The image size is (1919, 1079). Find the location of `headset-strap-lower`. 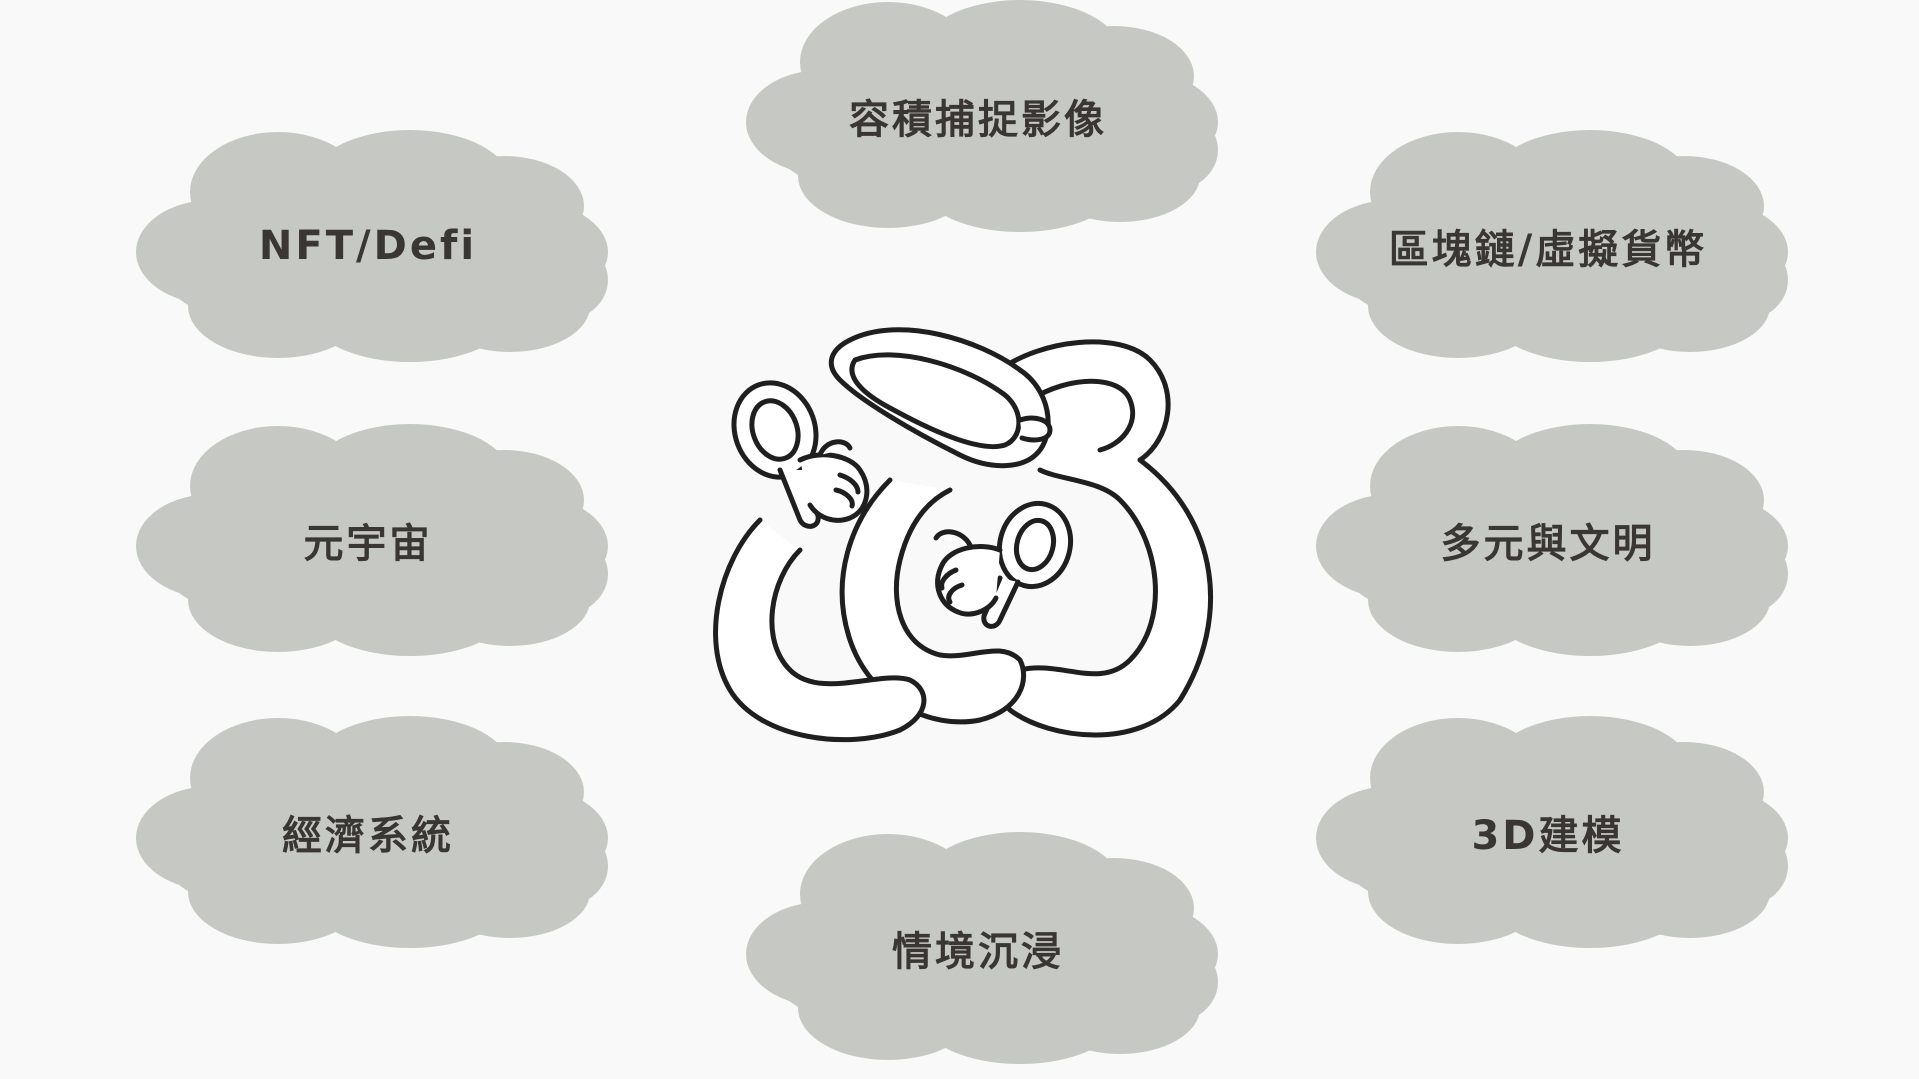

headset-strap-lower is located at coordinates (820, 630).